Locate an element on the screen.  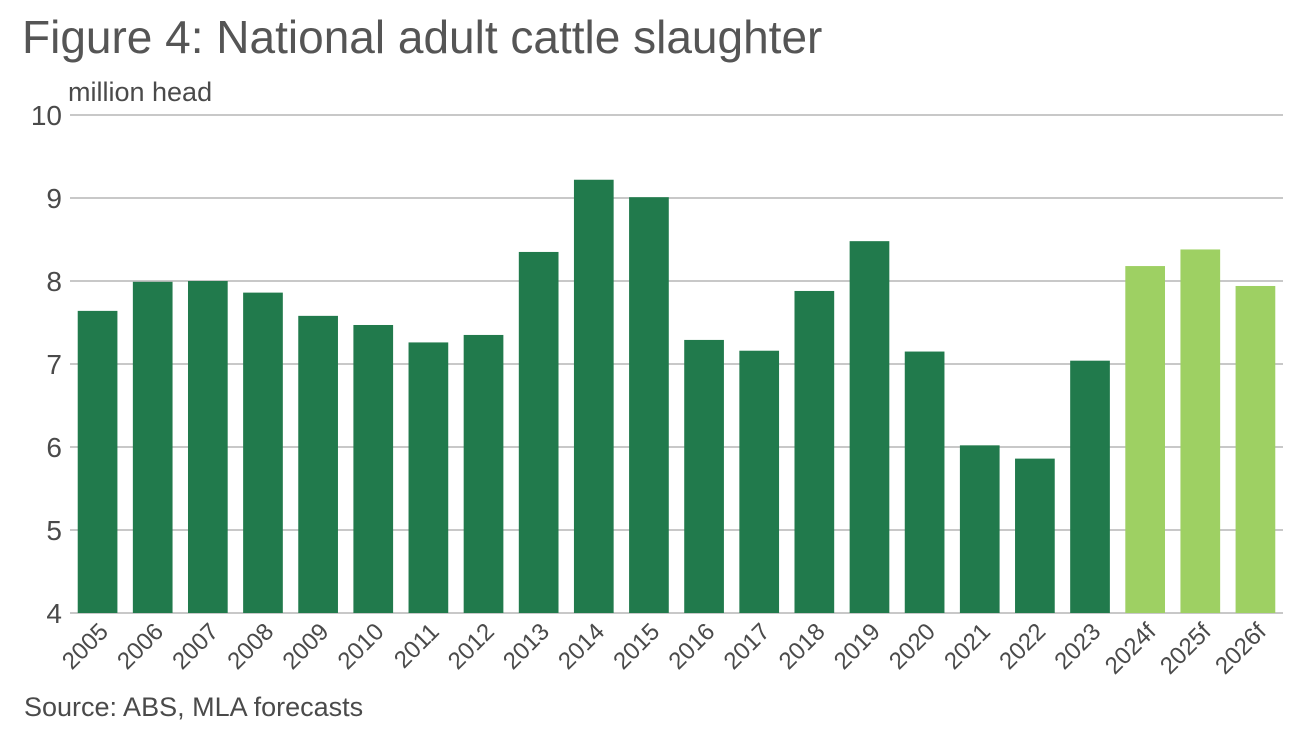
x-tick-label: 2026f is located at coordinates (1241, 649).